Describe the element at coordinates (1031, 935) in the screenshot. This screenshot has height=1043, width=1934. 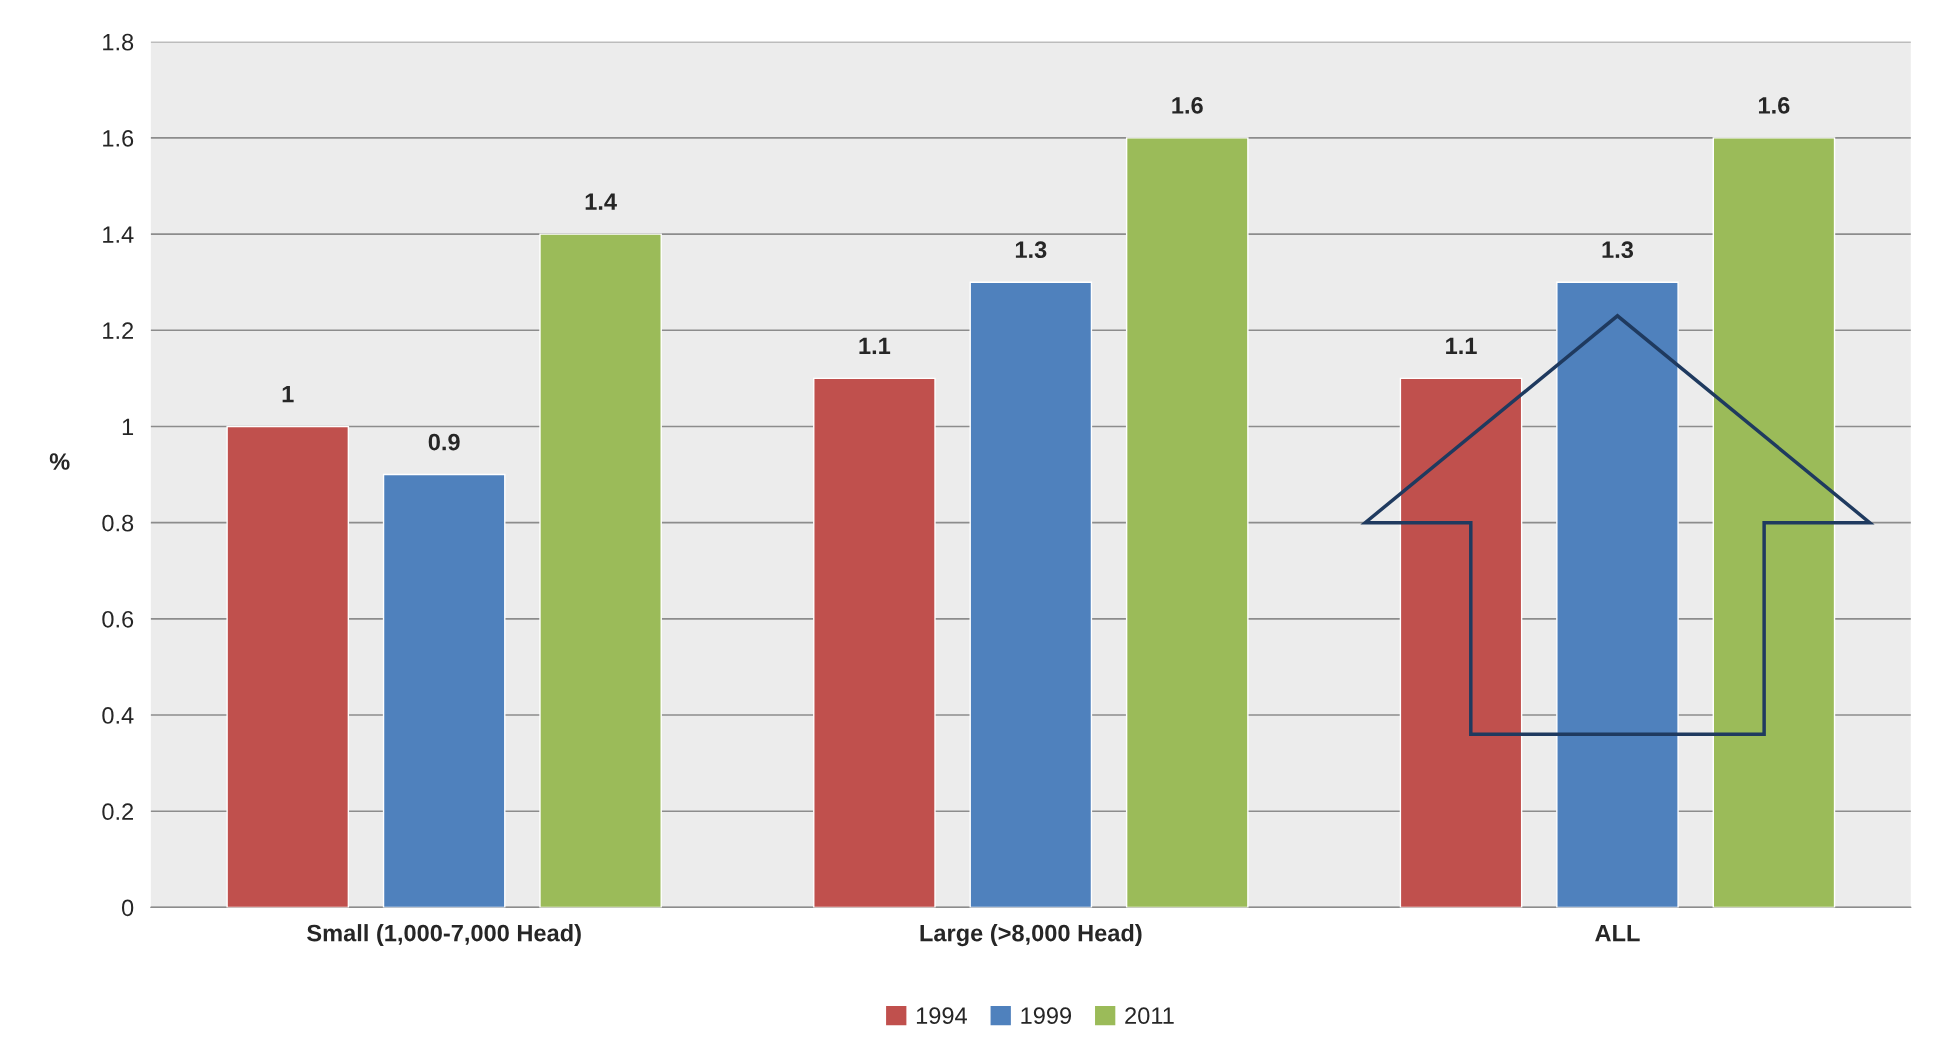
I see `x-tick-label: Large (>8,000 Head)` at that location.